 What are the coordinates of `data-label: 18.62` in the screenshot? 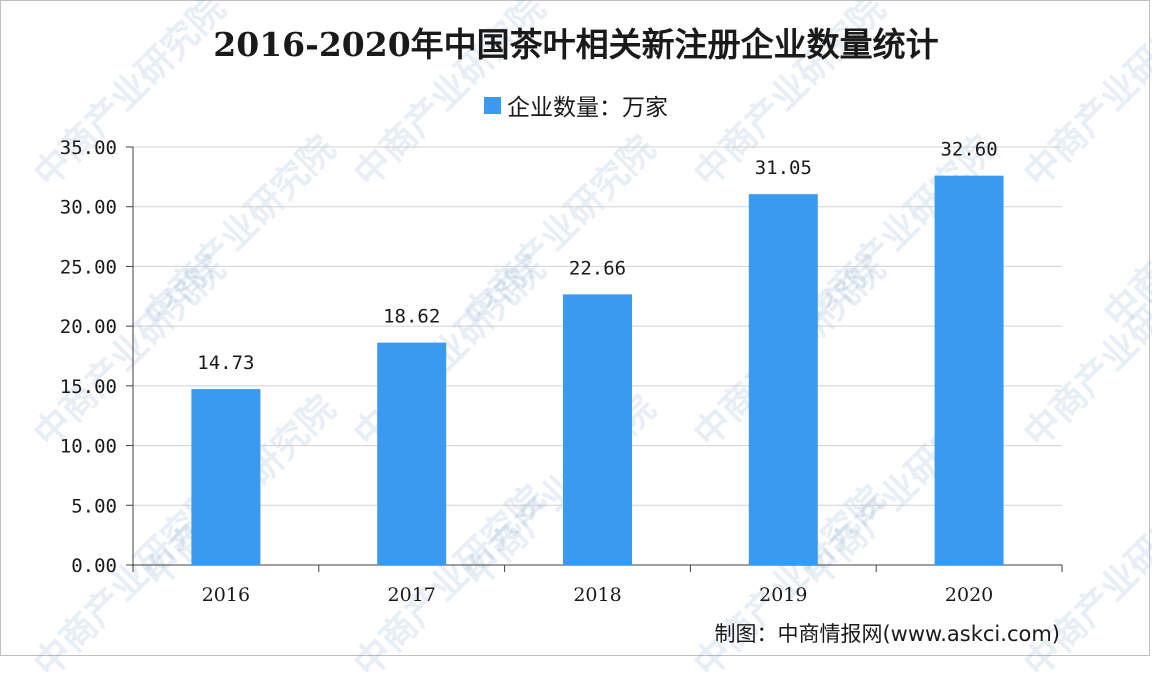 It's located at (411, 317).